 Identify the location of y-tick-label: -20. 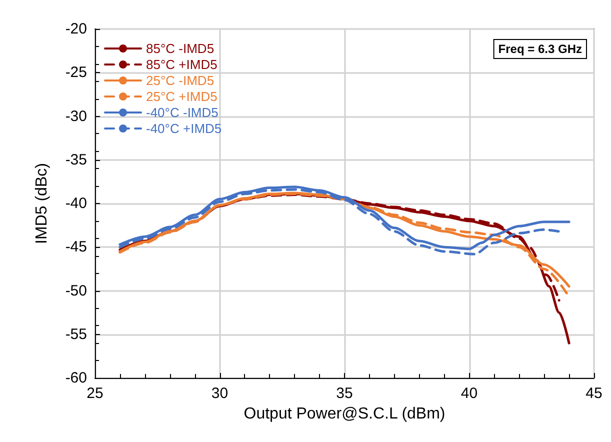
(76, 29).